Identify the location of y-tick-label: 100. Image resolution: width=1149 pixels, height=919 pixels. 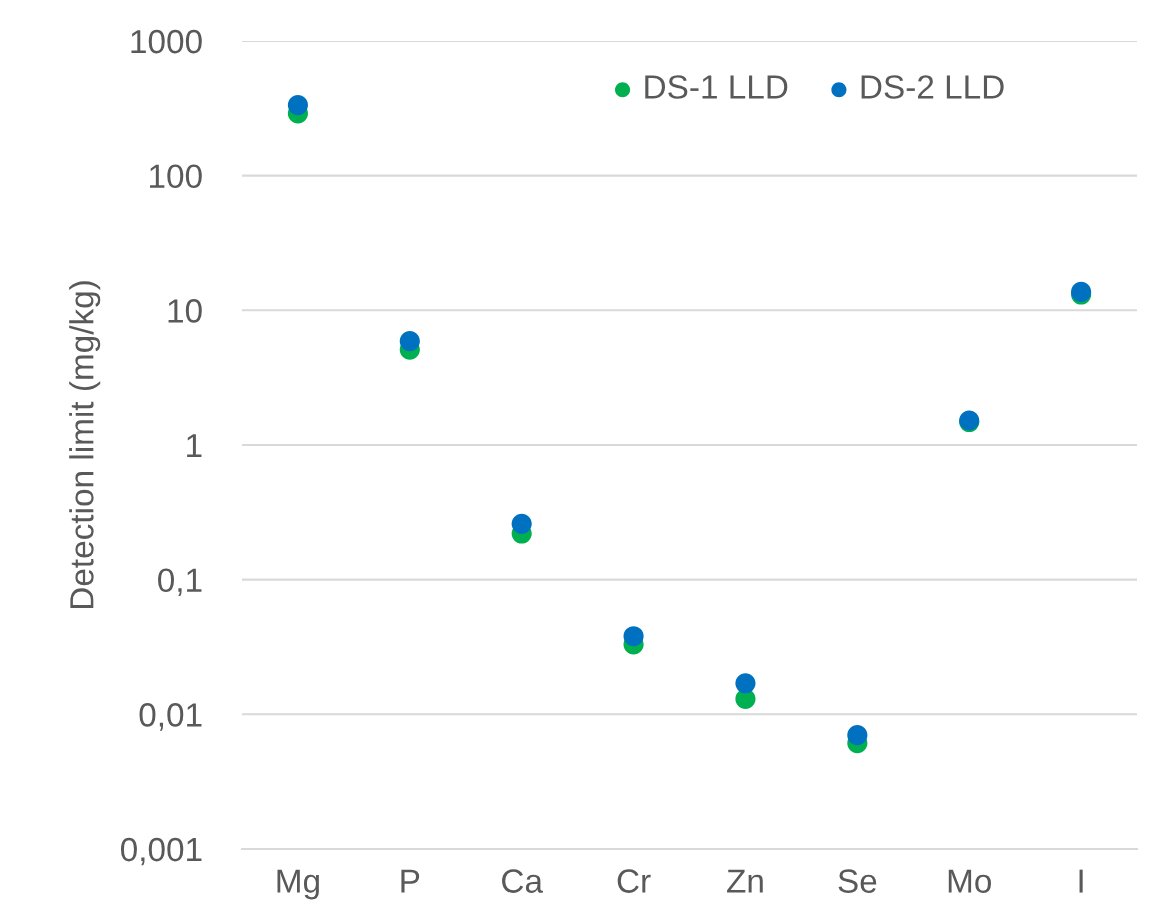
(176, 176).